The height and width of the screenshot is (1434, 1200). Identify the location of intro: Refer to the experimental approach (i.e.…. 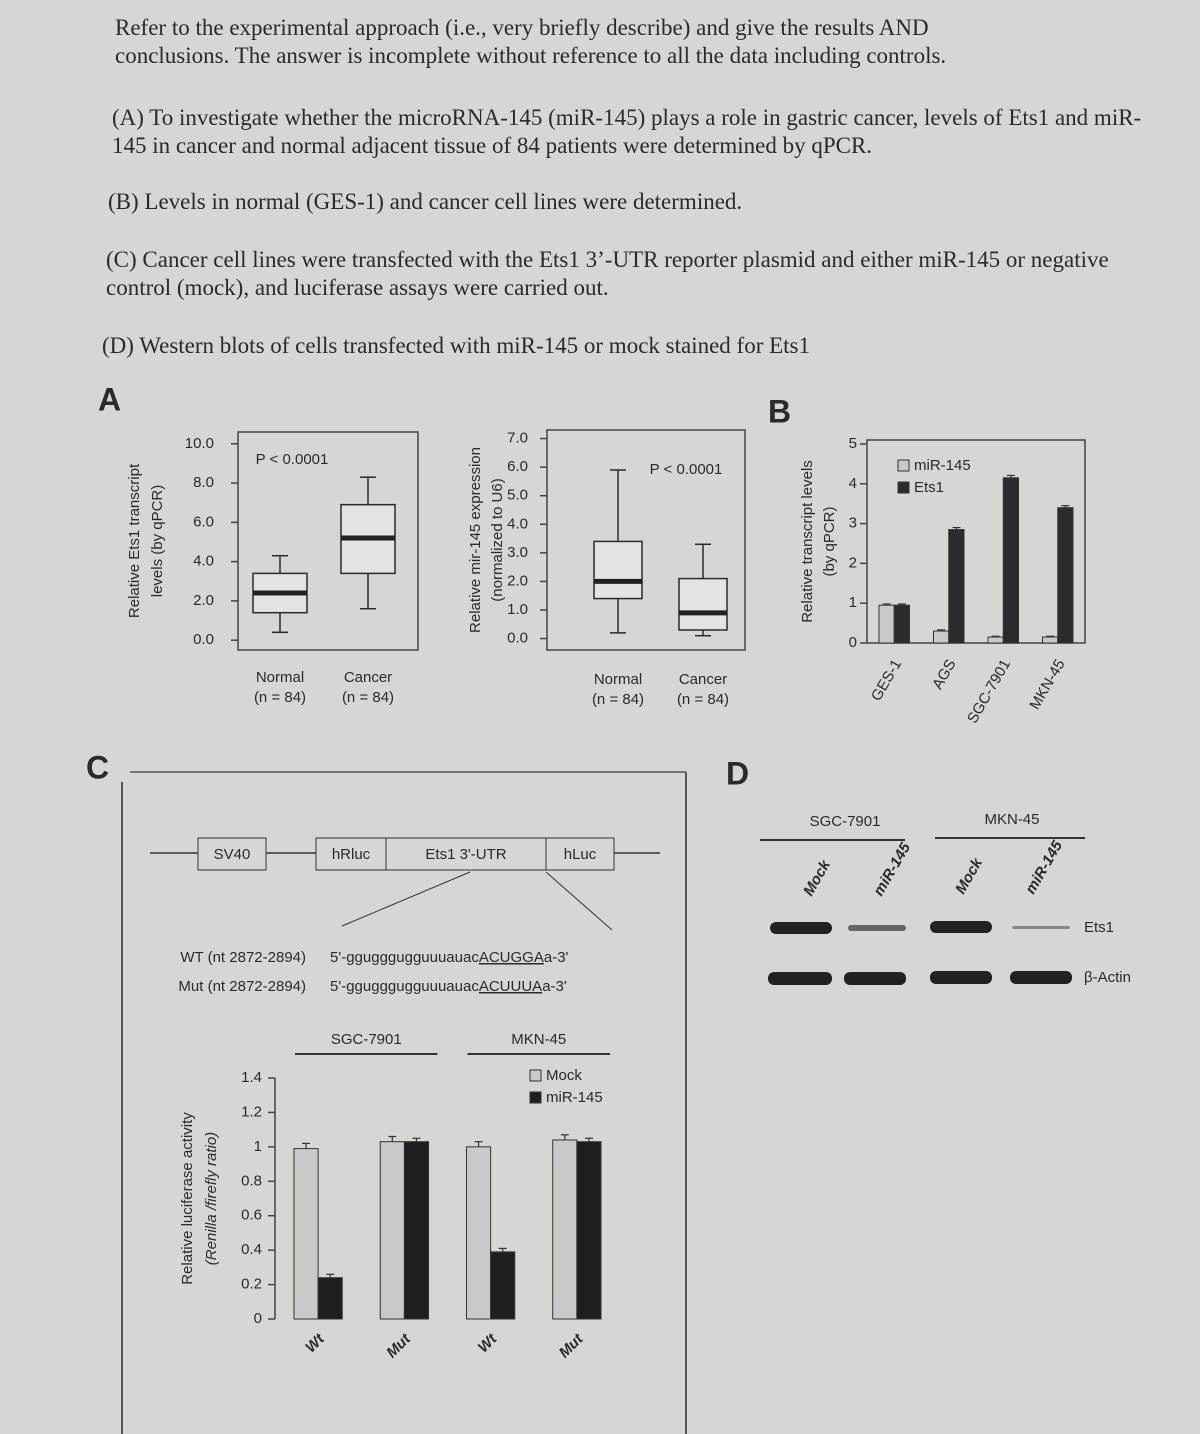
(531, 41).